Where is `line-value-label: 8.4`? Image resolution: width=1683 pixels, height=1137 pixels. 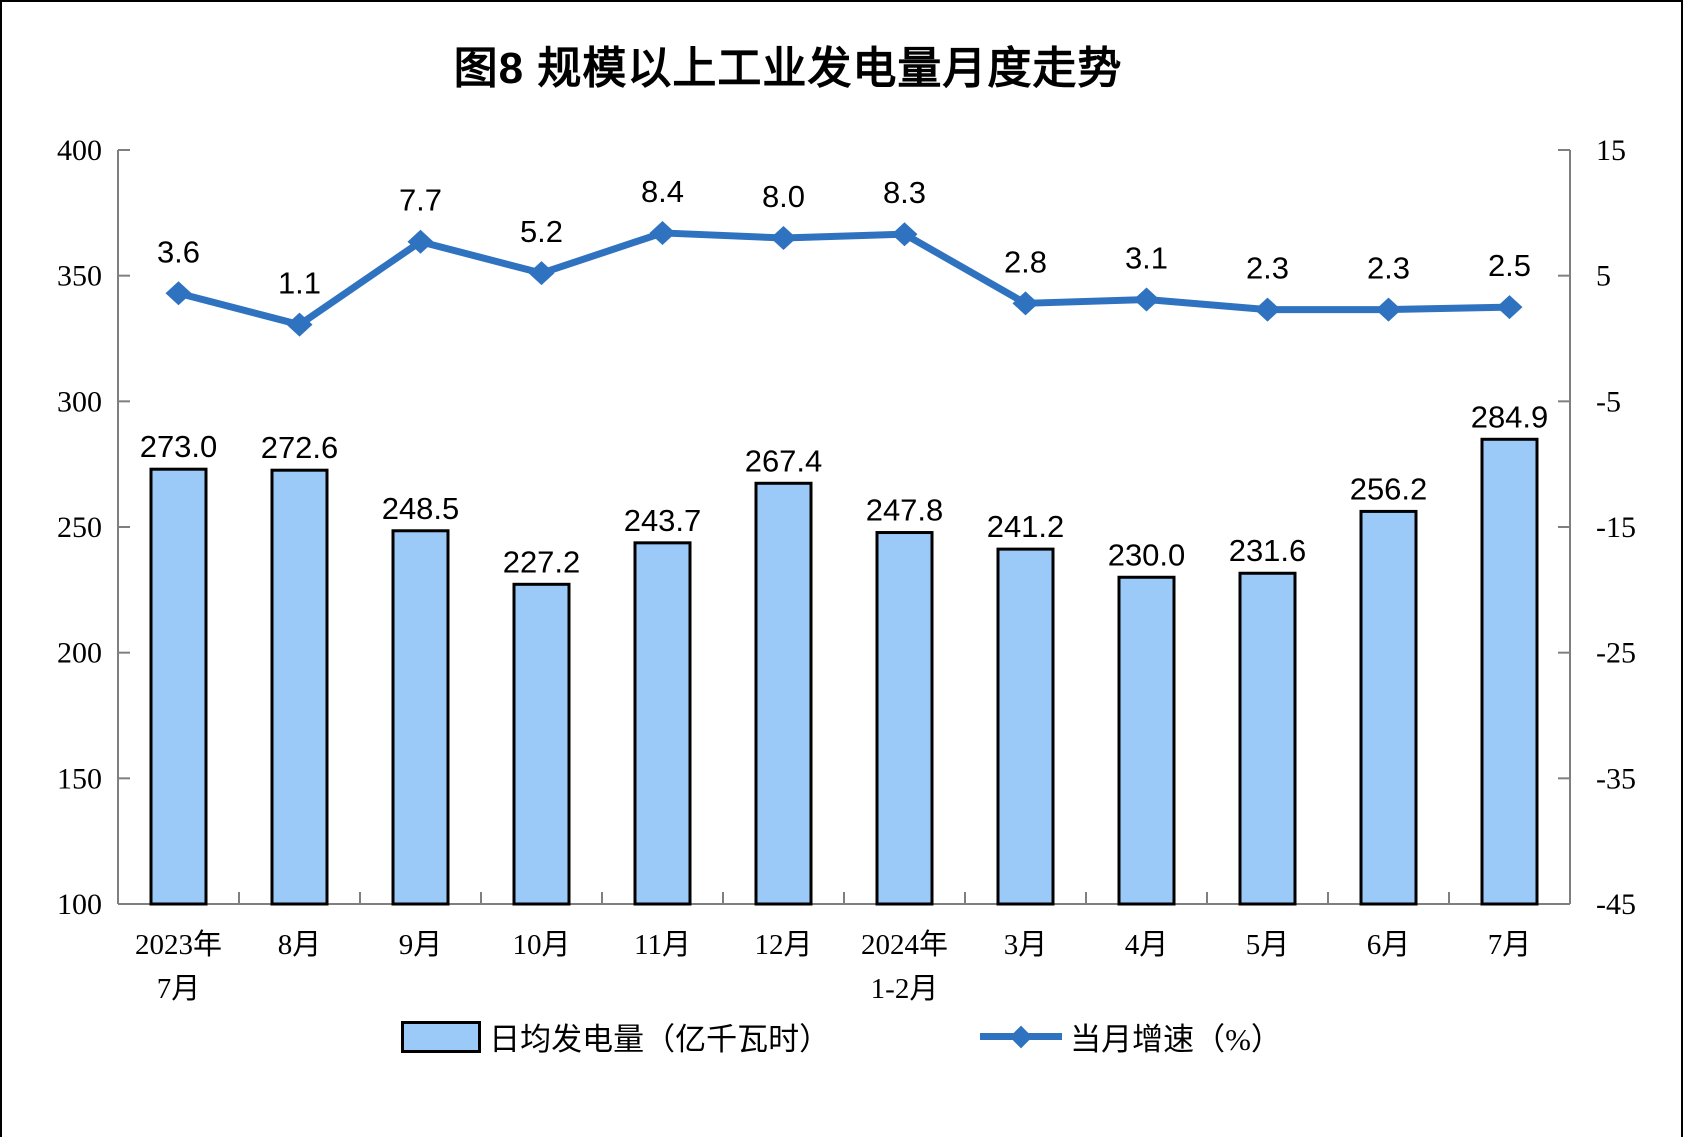 line-value-label: 8.4 is located at coordinates (662, 191).